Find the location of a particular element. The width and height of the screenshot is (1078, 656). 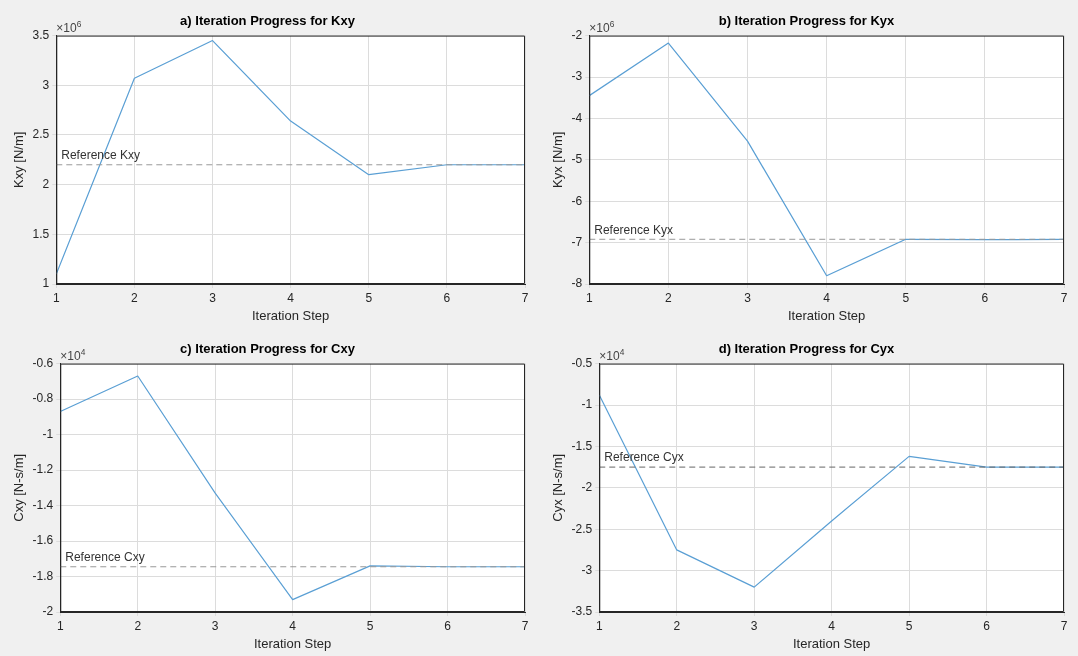

y-tick-label: -0.6 is located at coordinates (43, 362).